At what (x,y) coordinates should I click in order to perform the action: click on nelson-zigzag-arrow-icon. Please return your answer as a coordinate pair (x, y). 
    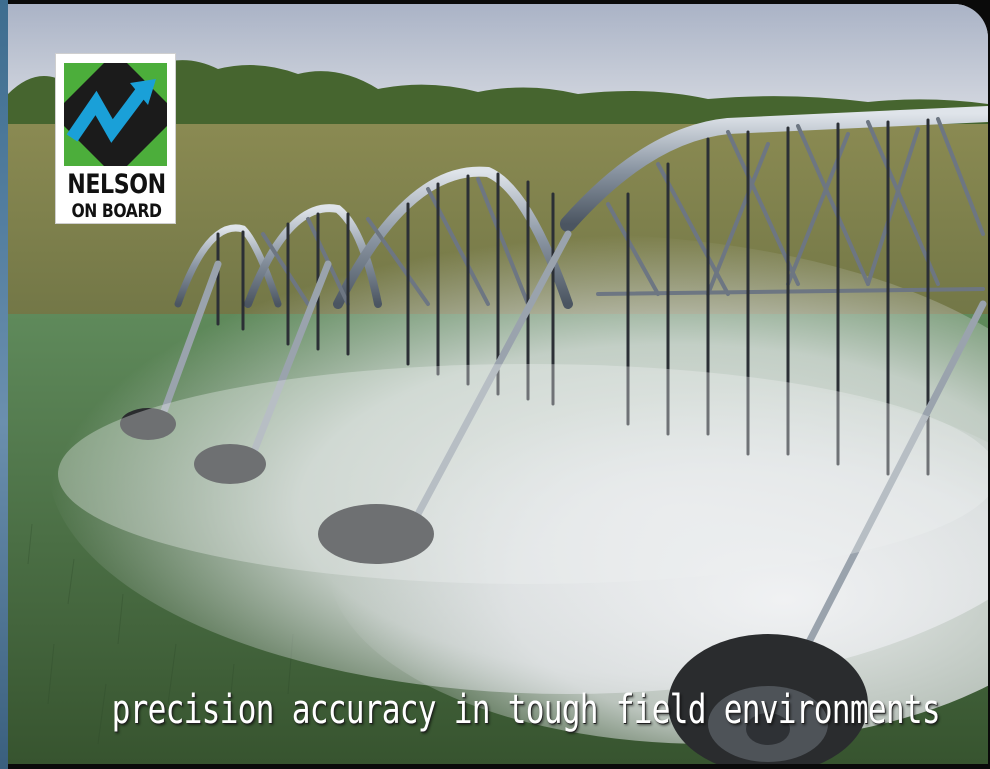
    Looking at the image, I should click on (115, 114).